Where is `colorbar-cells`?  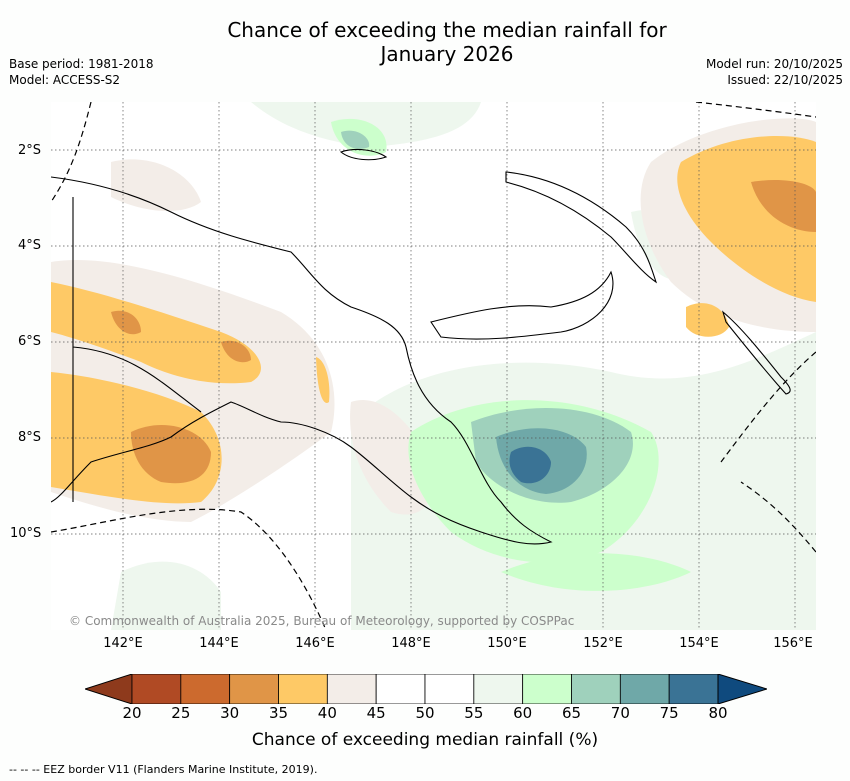 colorbar-cells is located at coordinates (425, 689).